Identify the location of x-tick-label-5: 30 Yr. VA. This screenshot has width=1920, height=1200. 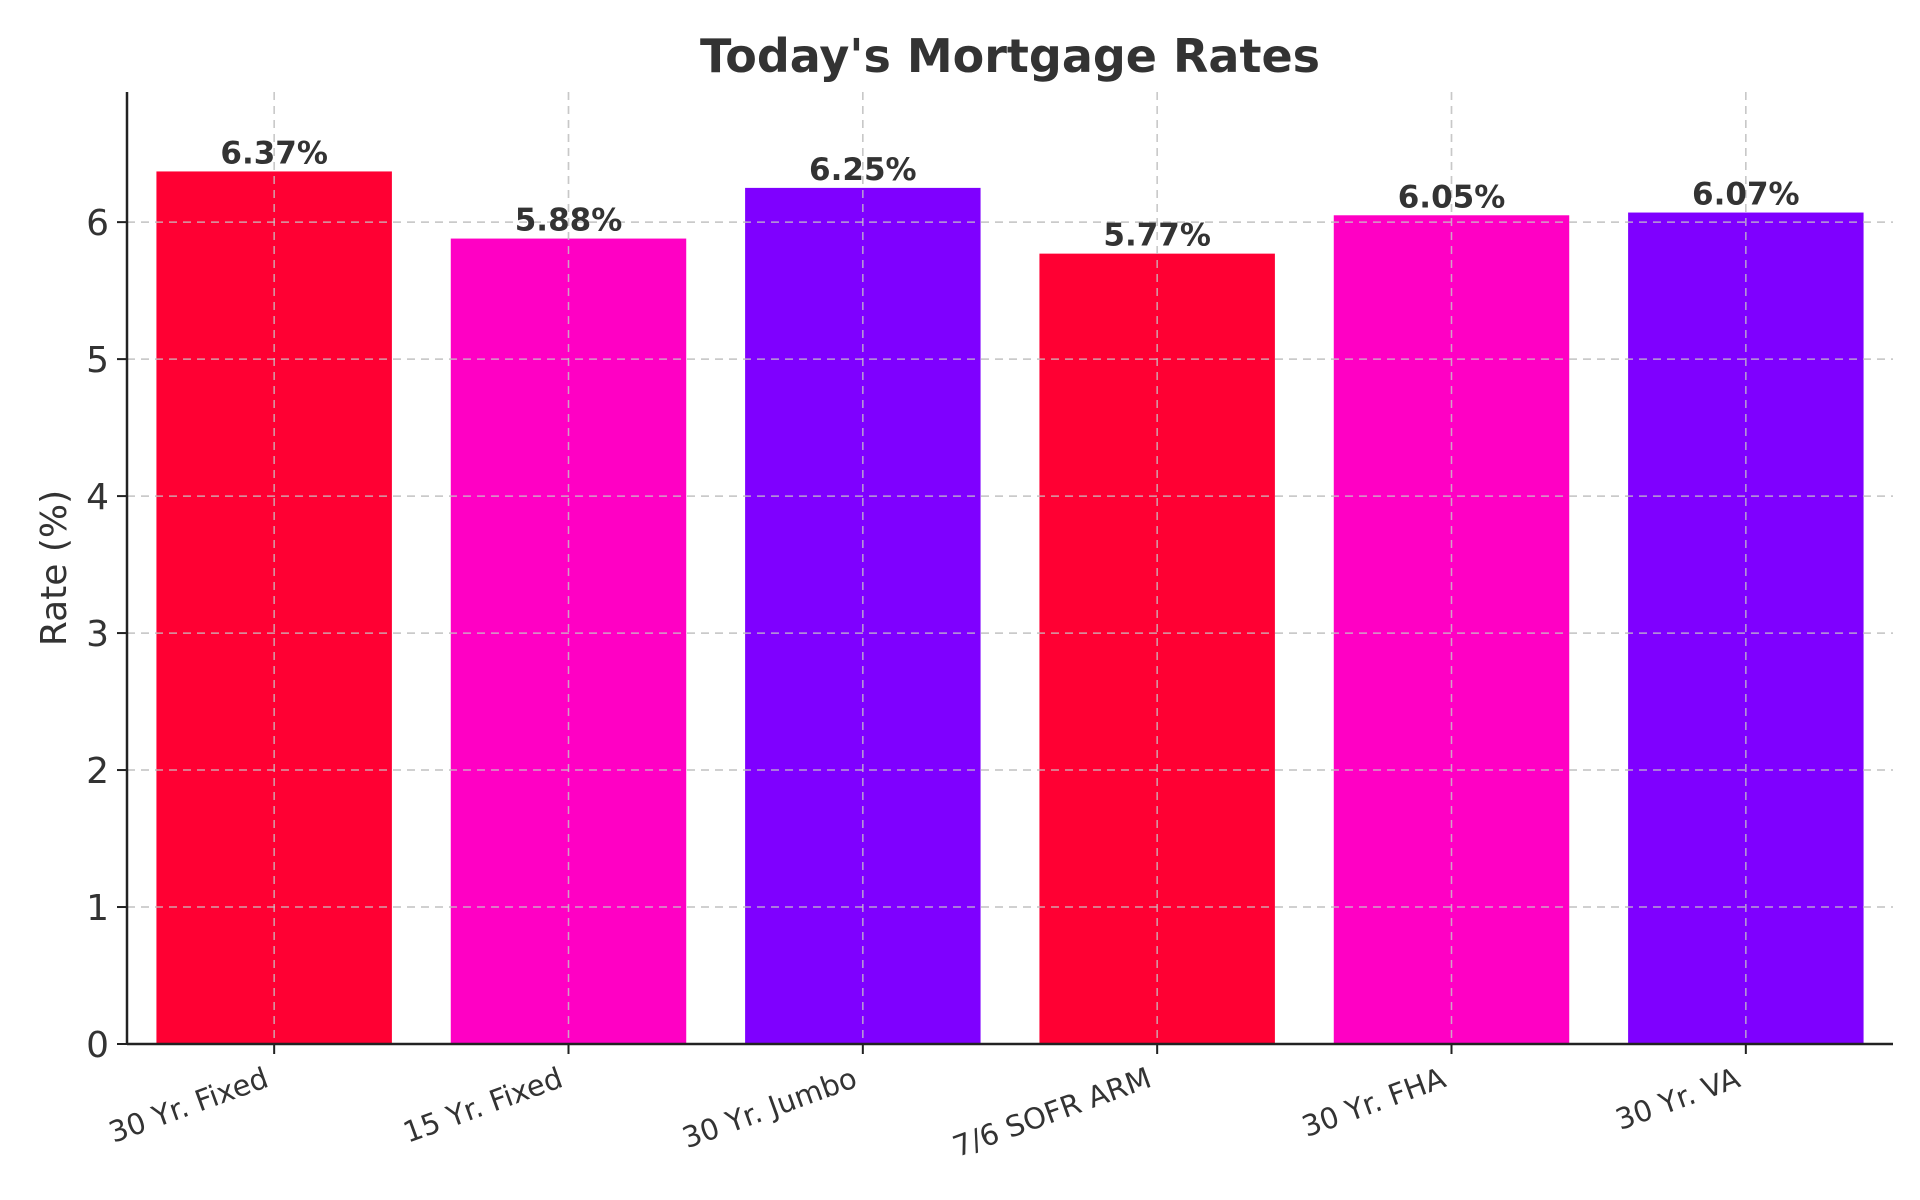
(1677, 1099).